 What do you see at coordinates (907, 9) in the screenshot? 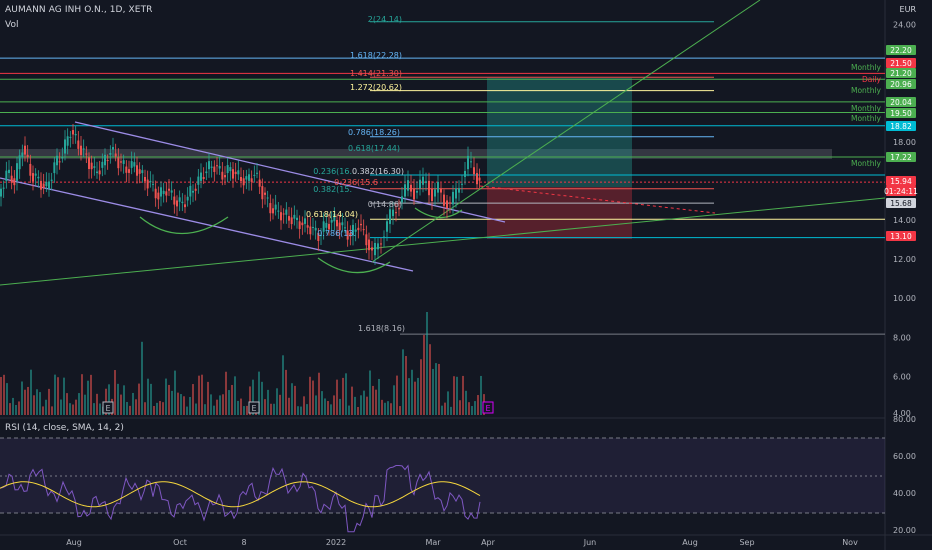
I see `currency-label: EUR` at bounding box center [907, 9].